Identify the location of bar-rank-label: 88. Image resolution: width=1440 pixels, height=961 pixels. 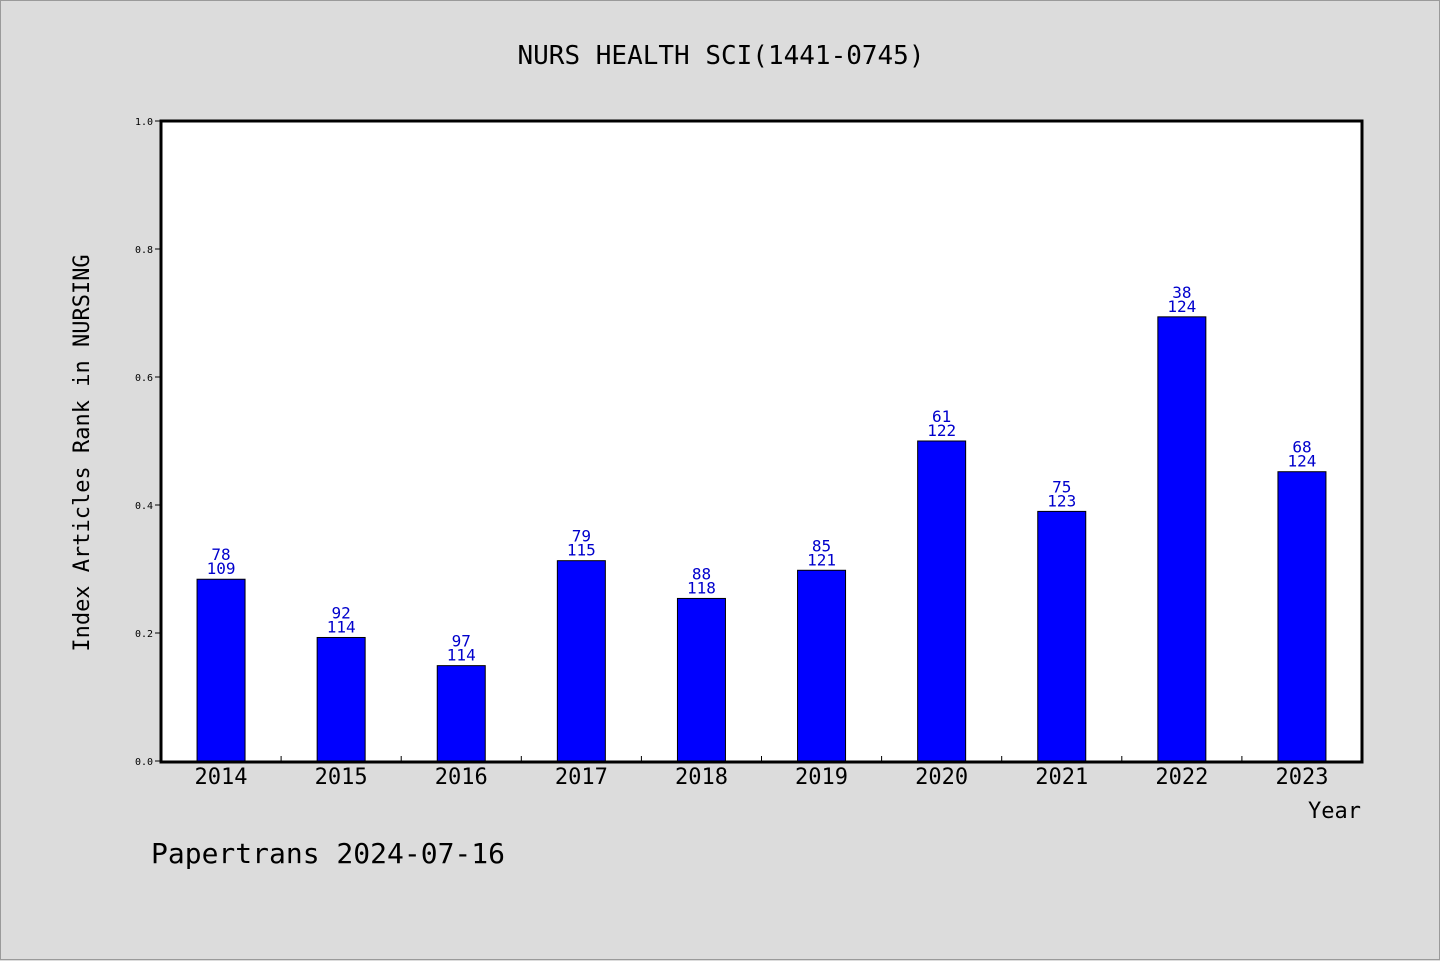
(701, 573).